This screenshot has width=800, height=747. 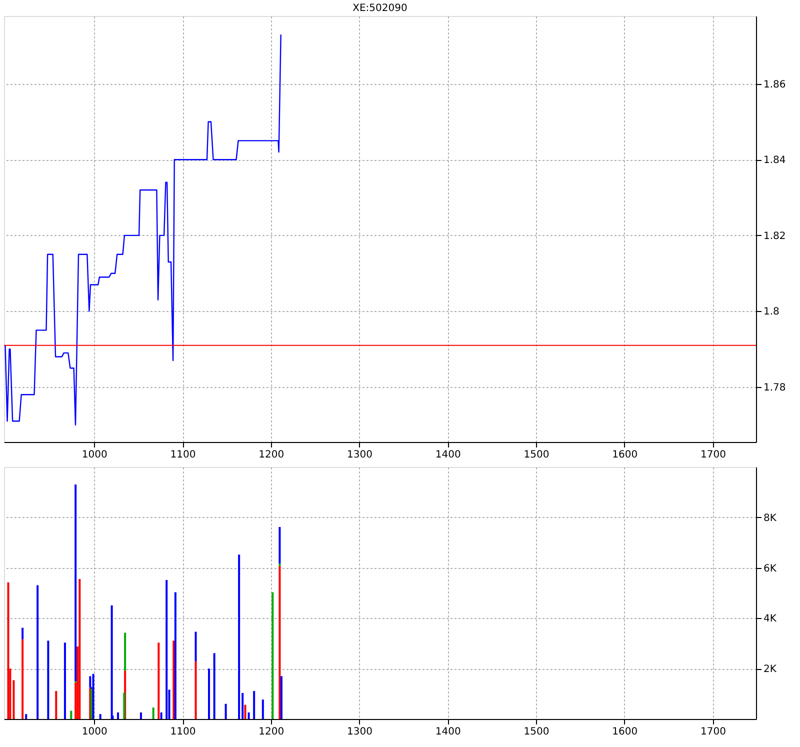 I want to click on y-tick-label: 1.8, so click(x=772, y=312).